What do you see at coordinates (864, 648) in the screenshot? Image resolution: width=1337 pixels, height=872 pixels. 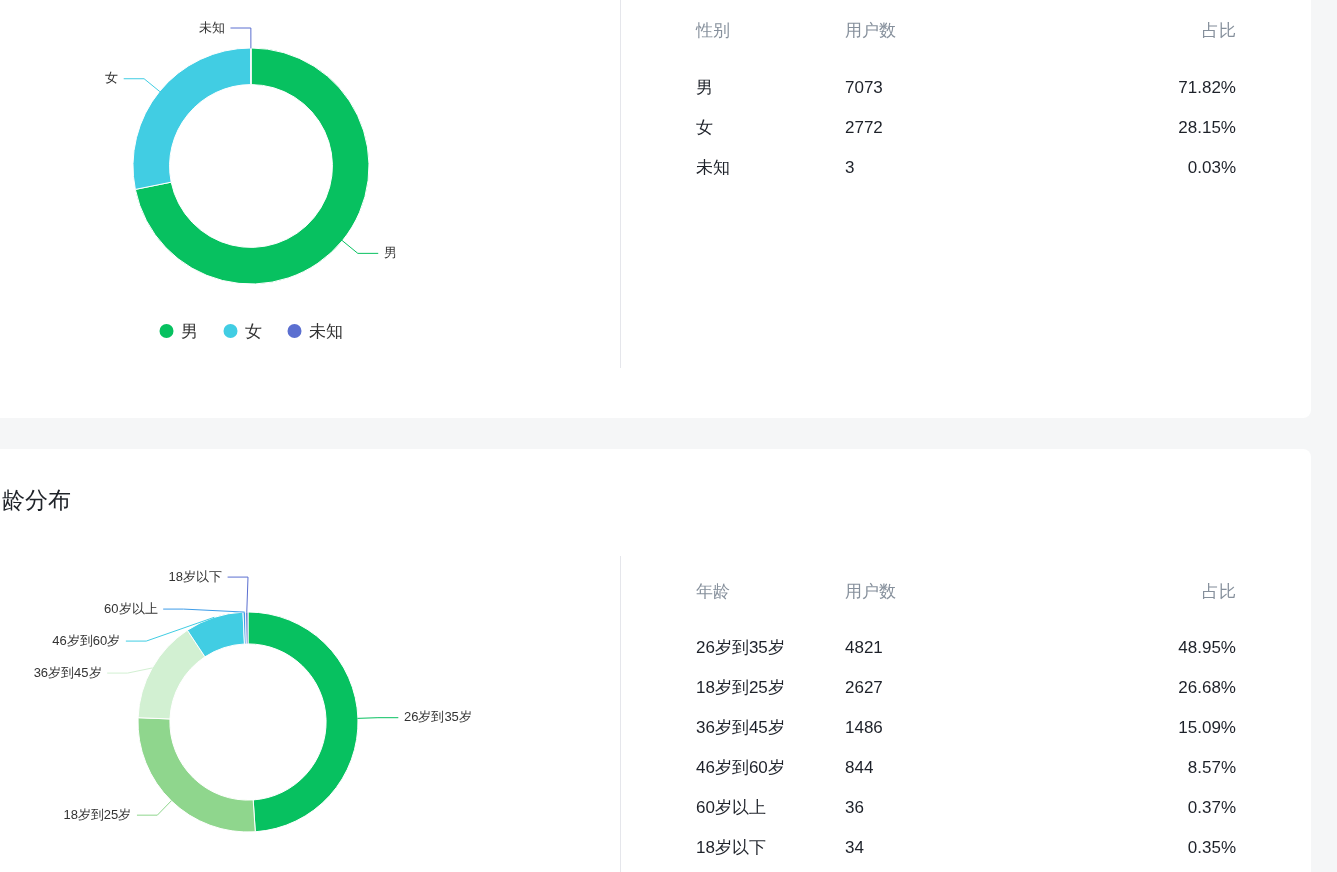 I see `text: 4821` at bounding box center [864, 648].